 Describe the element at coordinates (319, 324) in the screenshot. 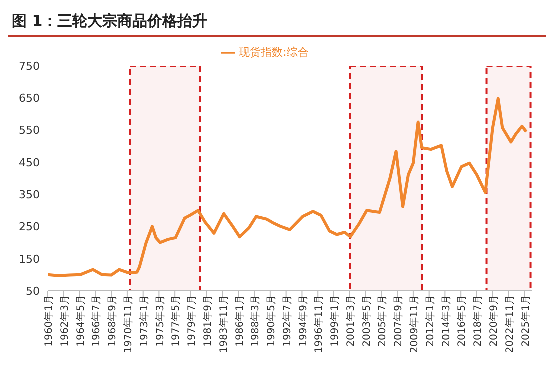

I see `x-tick-label: 1996年11月` at that location.